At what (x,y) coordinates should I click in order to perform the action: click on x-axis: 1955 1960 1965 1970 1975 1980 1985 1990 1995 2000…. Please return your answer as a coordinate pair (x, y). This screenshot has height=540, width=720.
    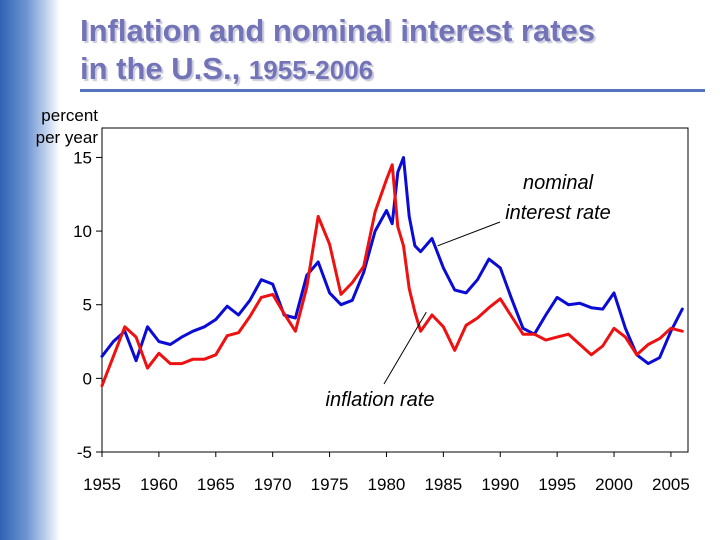
    Looking at the image, I should click on (386, 473).